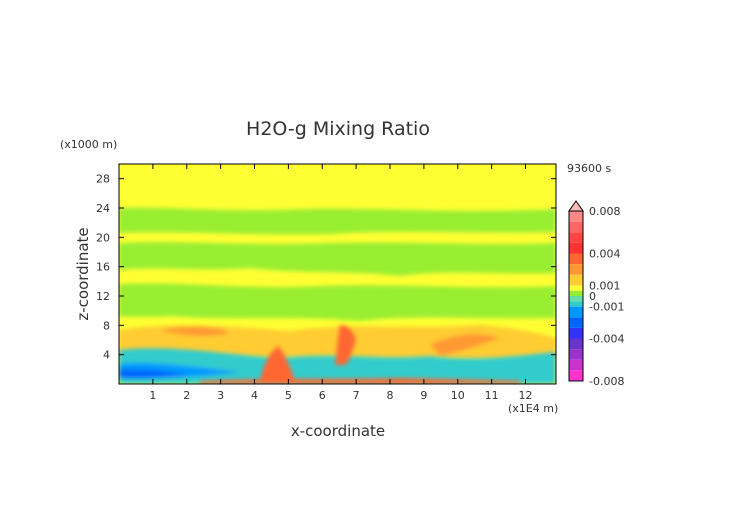  I want to click on x-axis-title: x-coordinate, so click(338, 431).